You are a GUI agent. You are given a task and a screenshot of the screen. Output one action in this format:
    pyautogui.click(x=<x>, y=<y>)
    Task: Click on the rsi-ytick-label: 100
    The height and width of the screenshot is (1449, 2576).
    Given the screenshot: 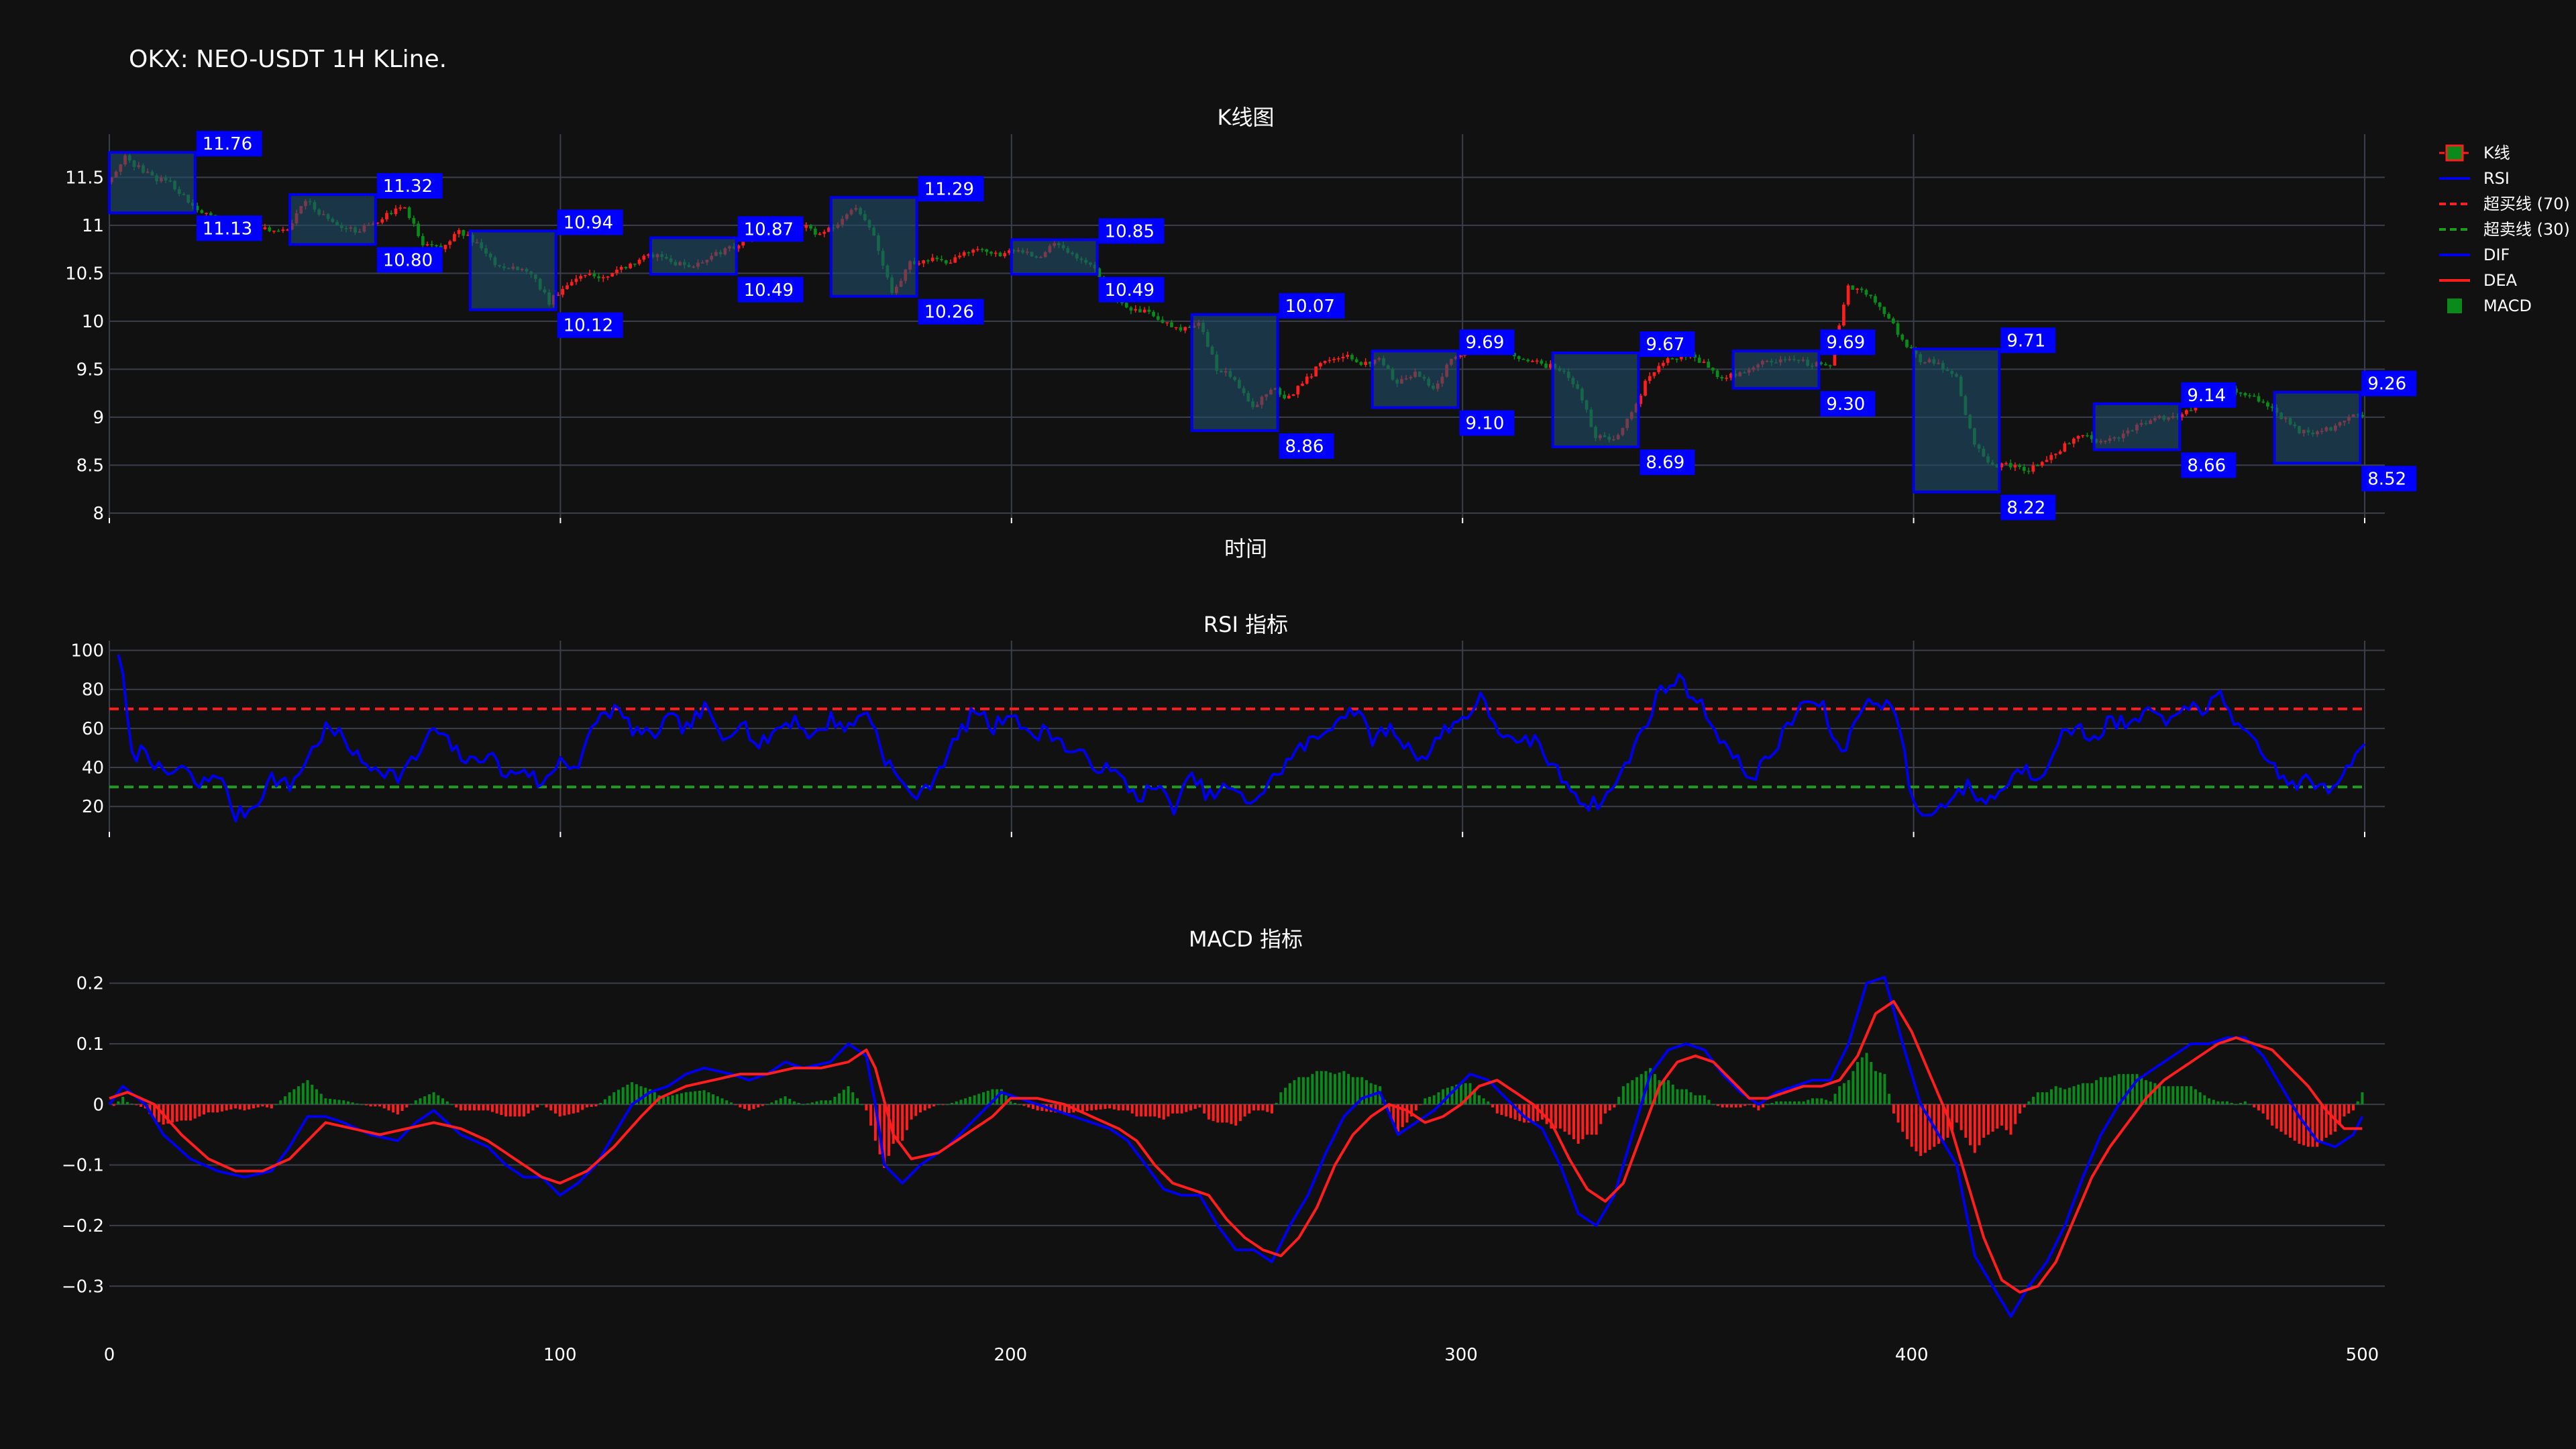 What is the action you would take?
    pyautogui.click(x=87, y=651)
    